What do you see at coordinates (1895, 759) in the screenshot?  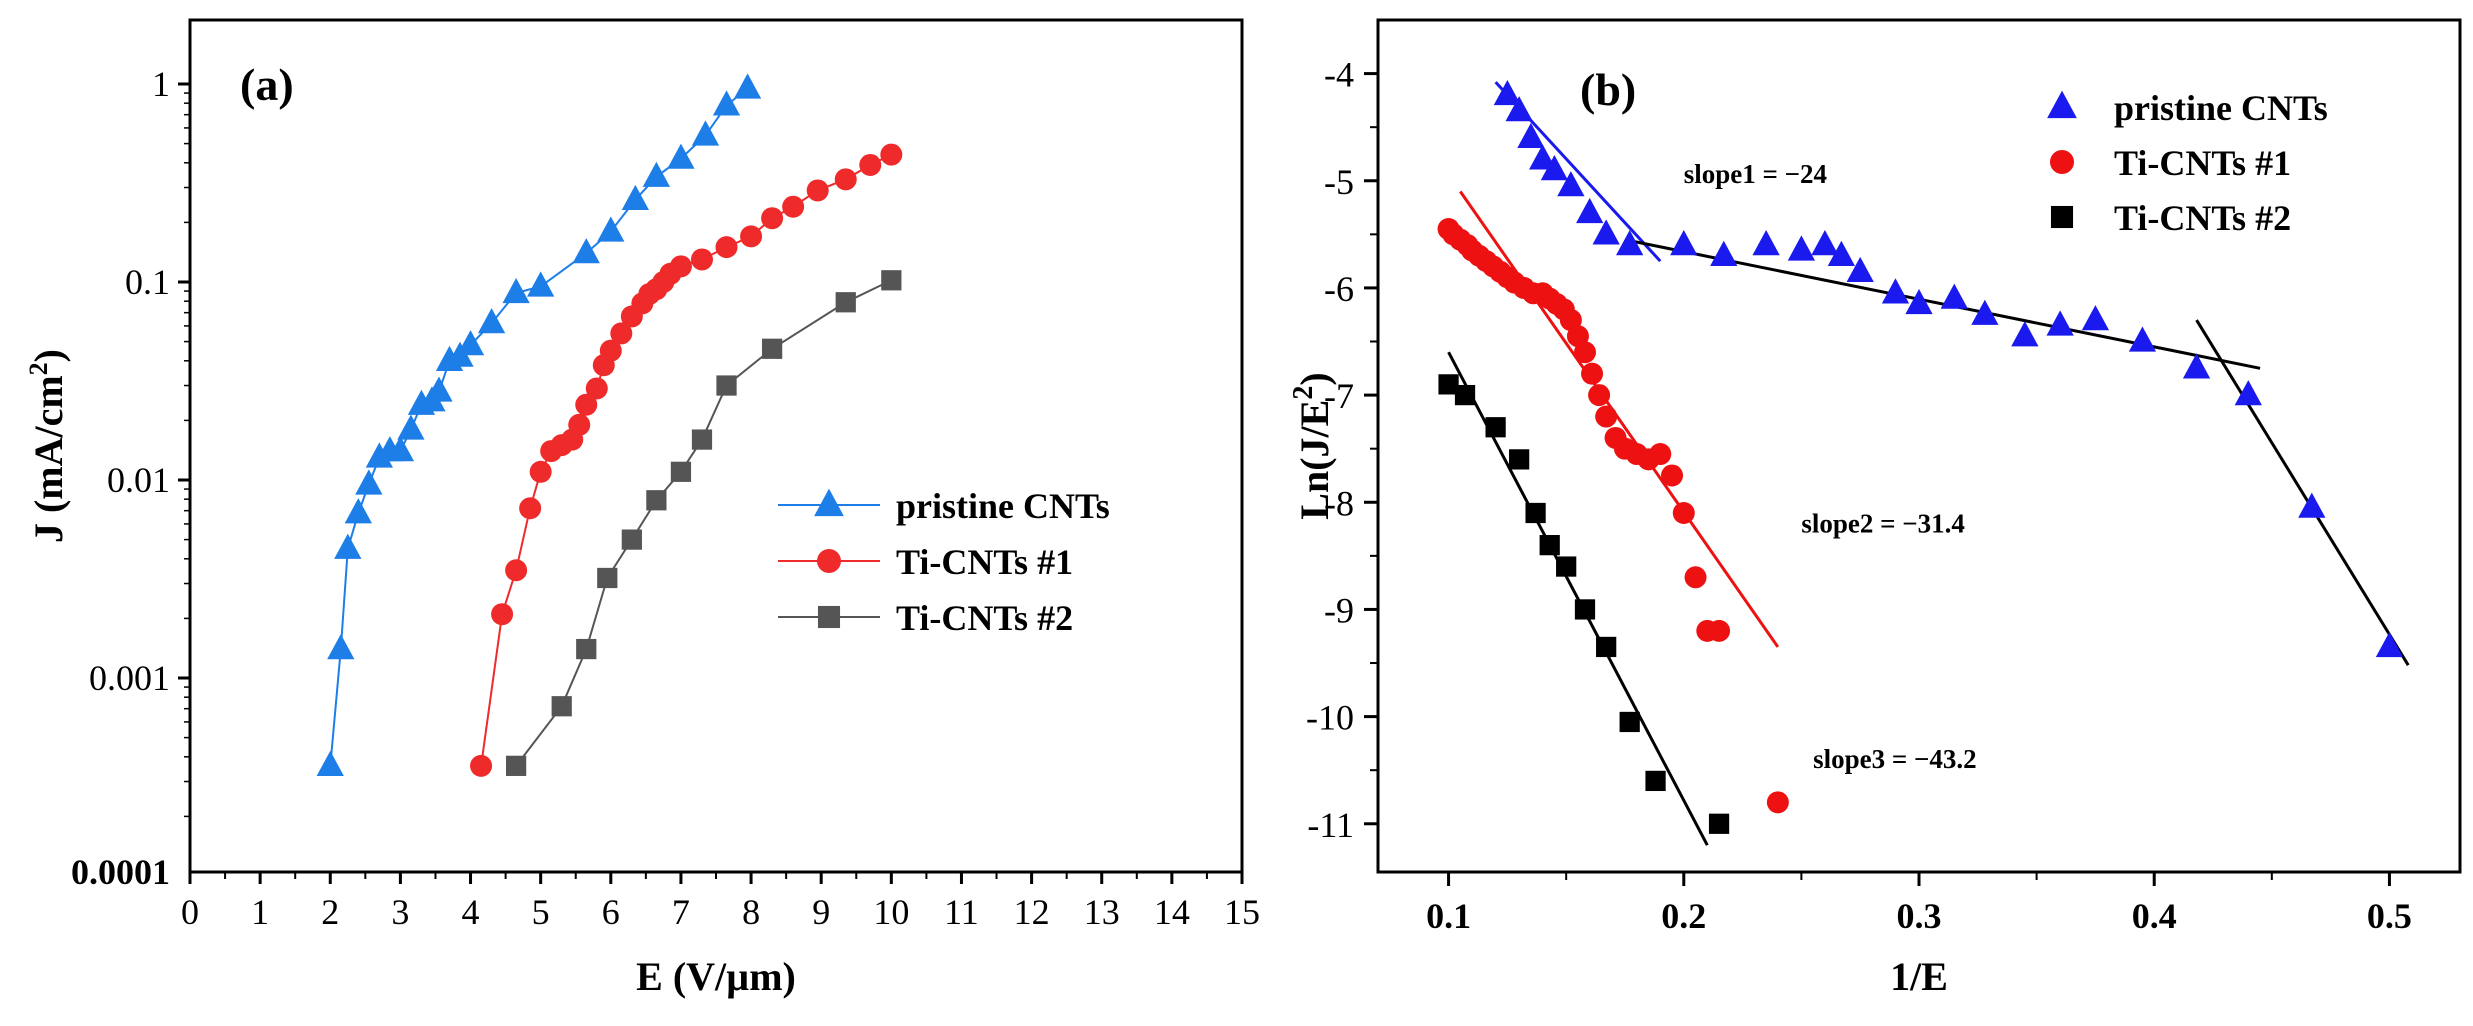 I see `panel-b-slope-annotation: slope3 = −43.2` at bounding box center [1895, 759].